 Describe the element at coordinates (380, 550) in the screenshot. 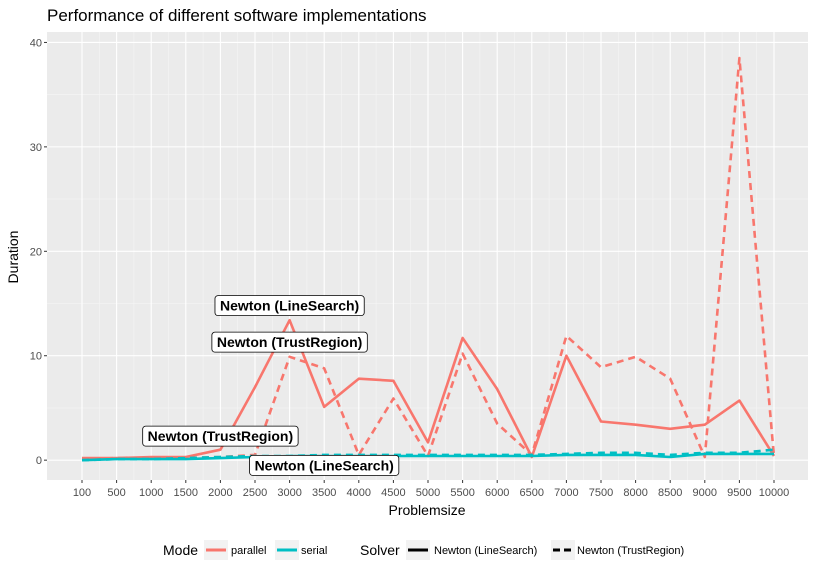

I see `legend-solver-title: Solver` at that location.